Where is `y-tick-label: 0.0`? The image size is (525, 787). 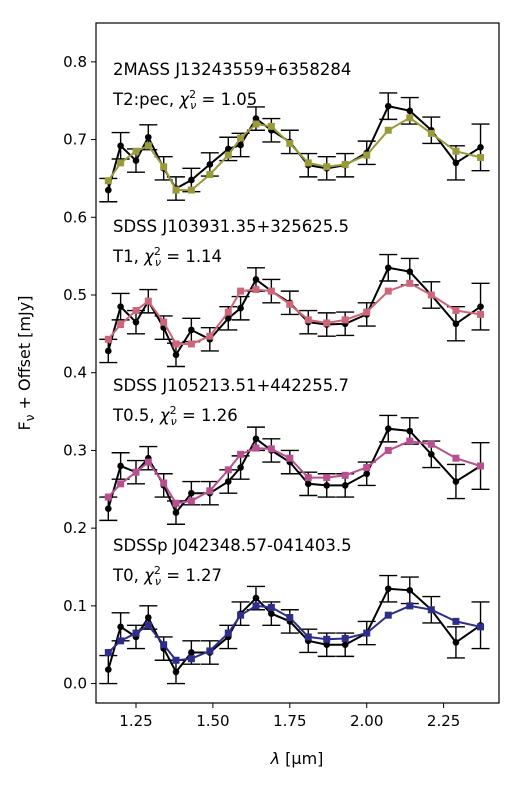 y-tick-label: 0.0 is located at coordinates (75, 684).